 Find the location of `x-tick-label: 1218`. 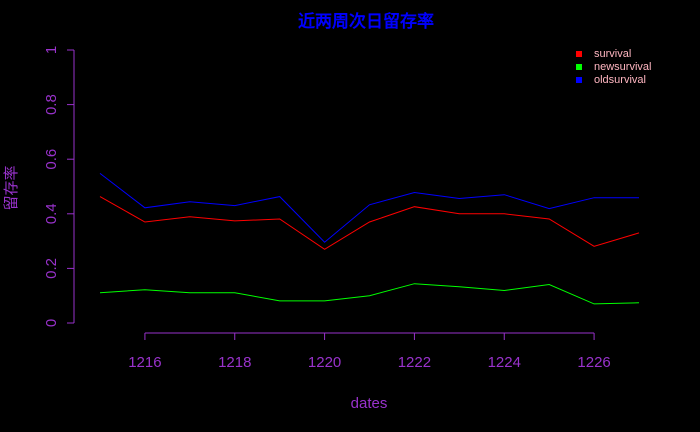

x-tick-label: 1218 is located at coordinates (234, 362).